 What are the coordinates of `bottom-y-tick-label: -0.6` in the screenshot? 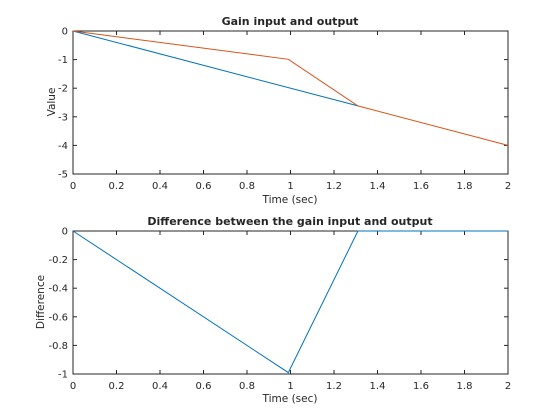 It's located at (58, 317).